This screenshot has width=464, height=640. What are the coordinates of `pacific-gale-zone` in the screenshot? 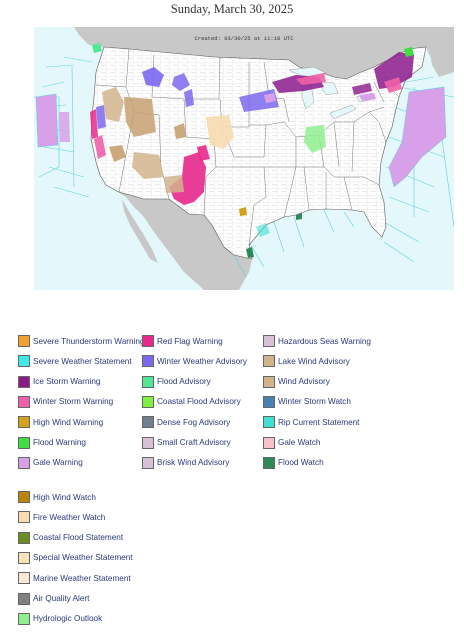 It's located at (47, 120).